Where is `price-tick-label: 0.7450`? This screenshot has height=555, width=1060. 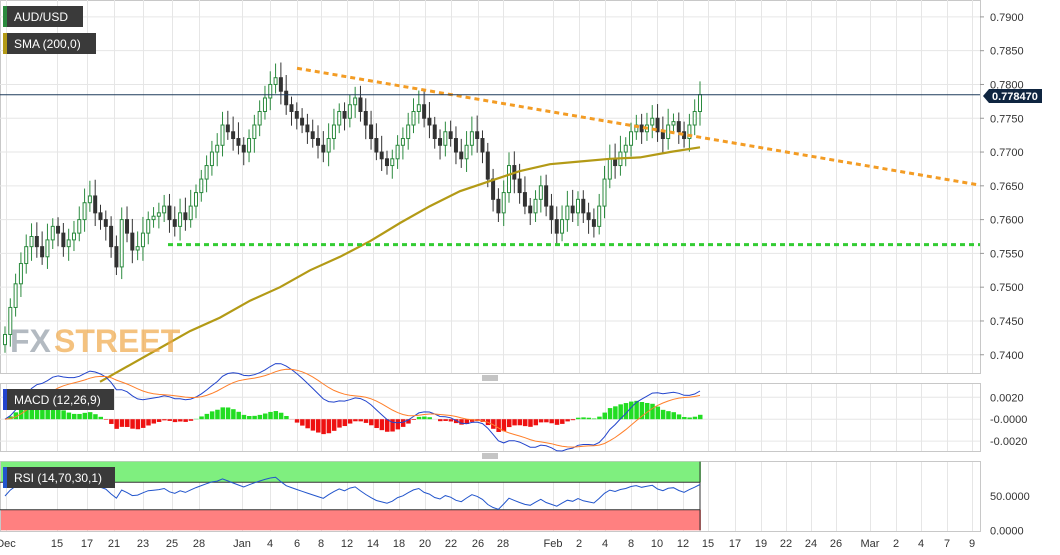 price-tick-label: 0.7450 is located at coordinates (1007, 322).